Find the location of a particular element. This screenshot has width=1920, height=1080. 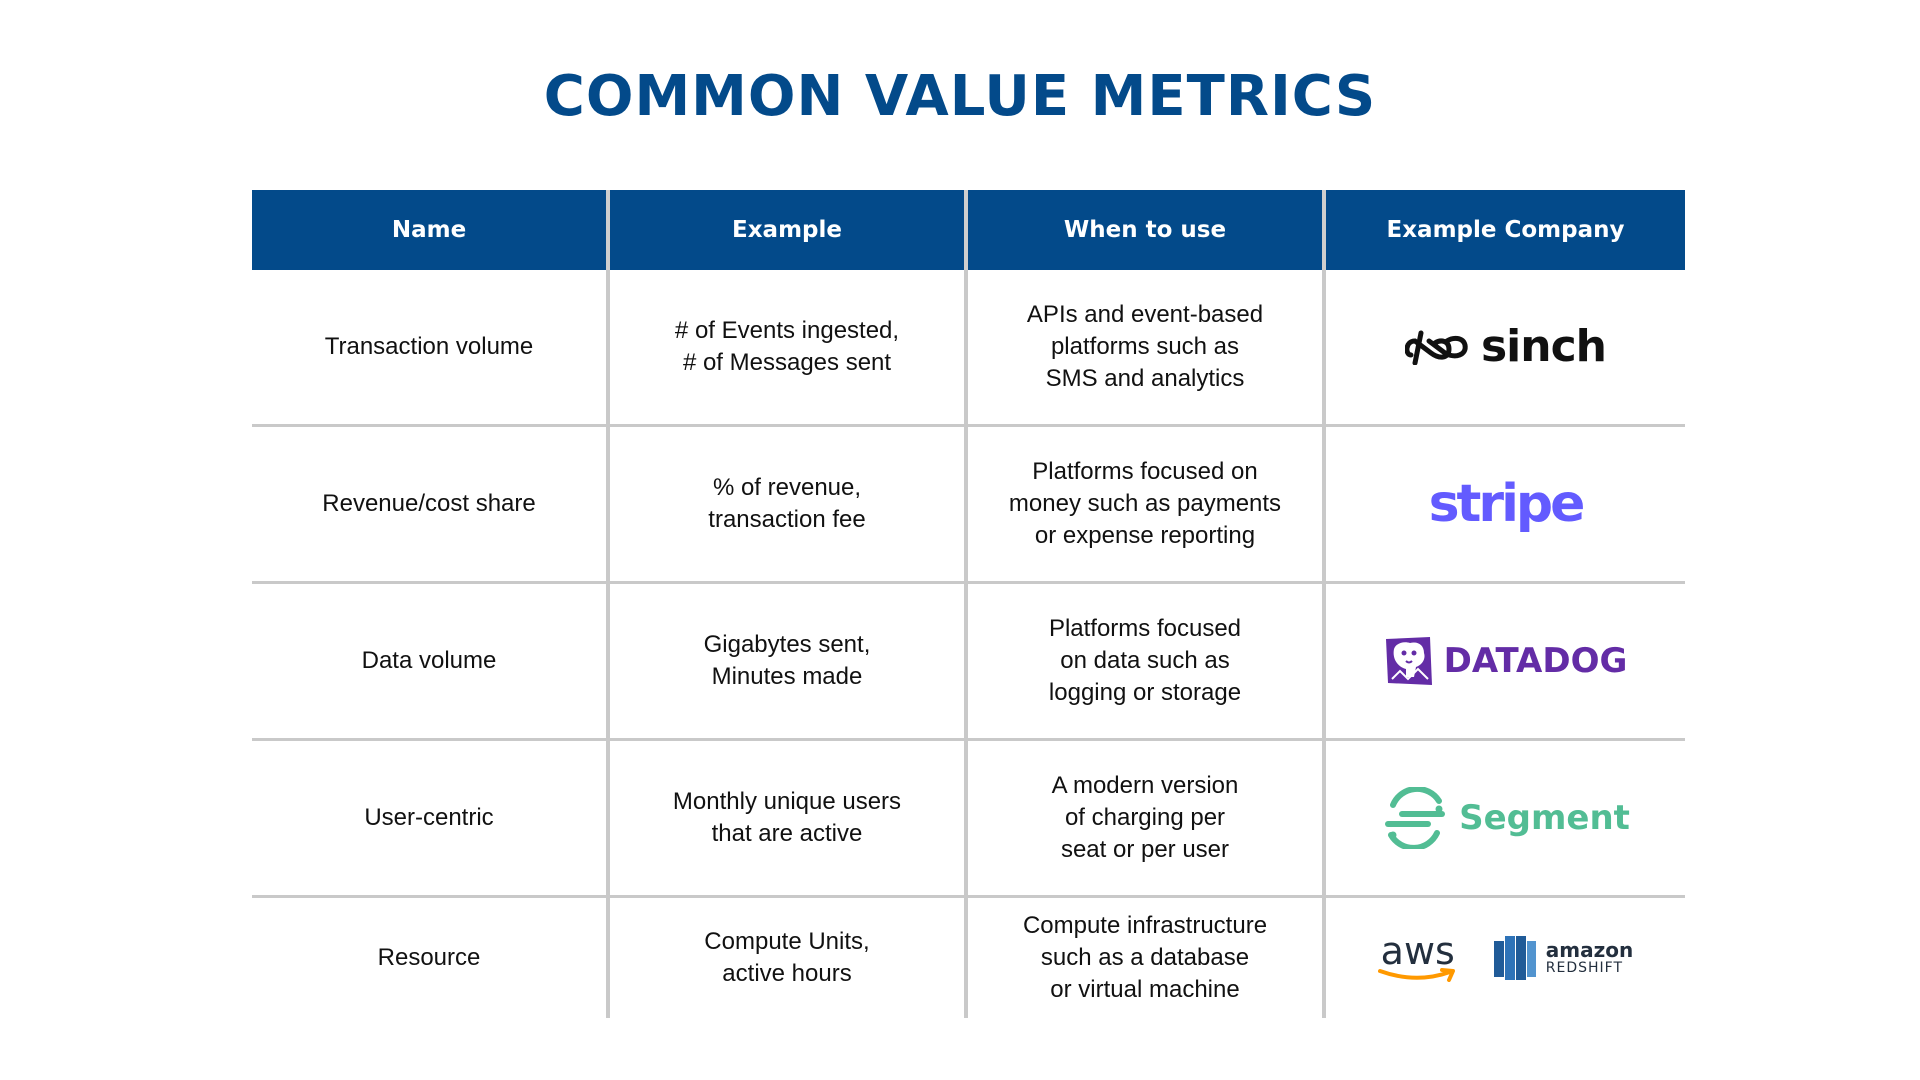

aws-logo: aws is located at coordinates (1417, 955).